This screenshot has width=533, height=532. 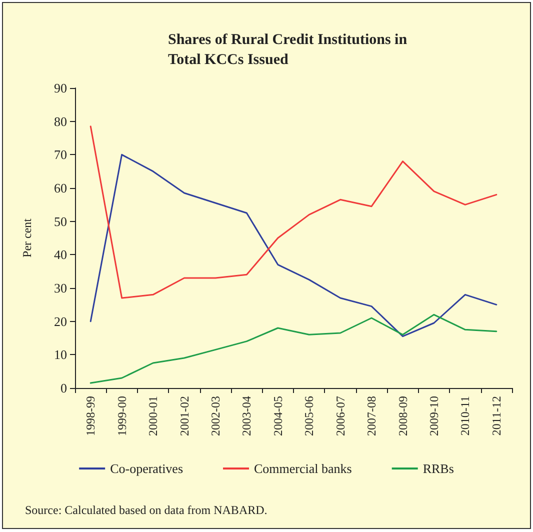 I want to click on y-tick-label: 40, so click(x=60, y=254).